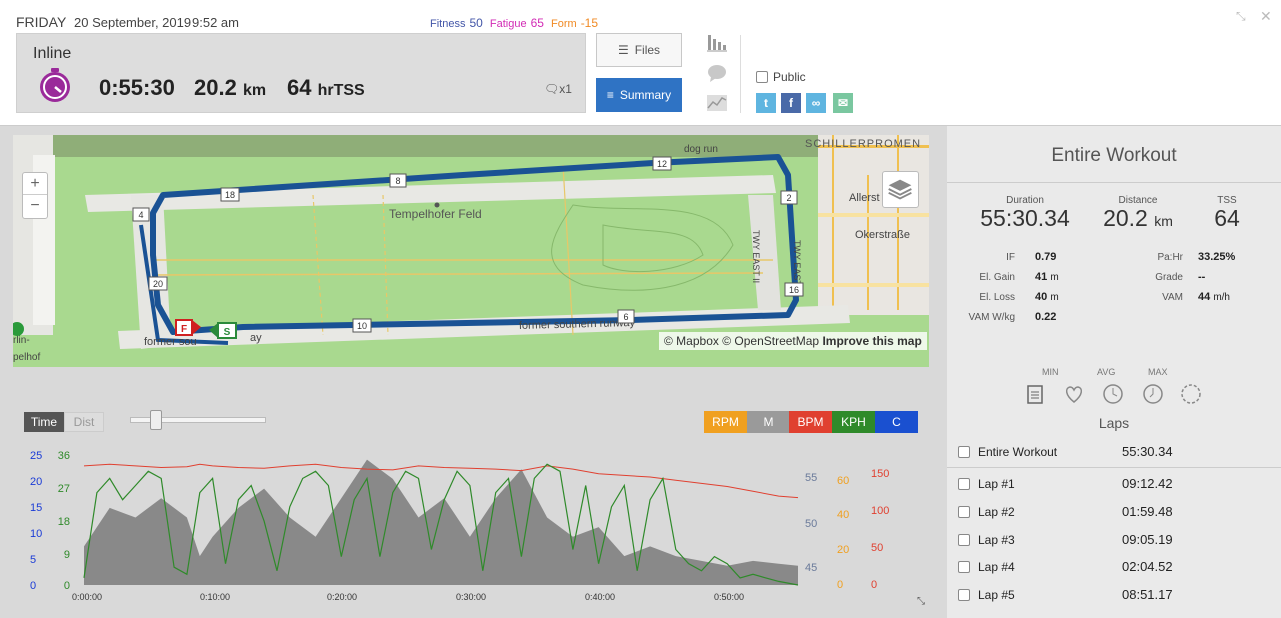 The width and height of the screenshot is (1281, 618). I want to click on public-toggle: Public, so click(781, 77).